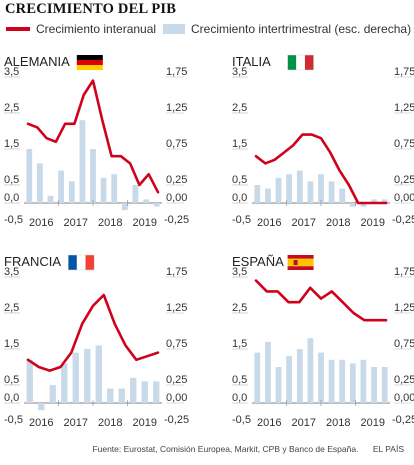 The image size is (414, 465). What do you see at coordinates (32, 261) in the screenshot?
I see `country-label: FRANCIA` at bounding box center [32, 261].